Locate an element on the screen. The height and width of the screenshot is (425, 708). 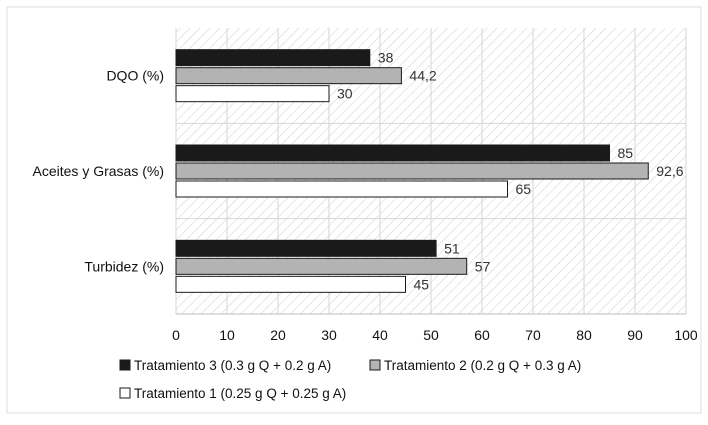
x-tick-label: 20 is located at coordinates (278, 335).